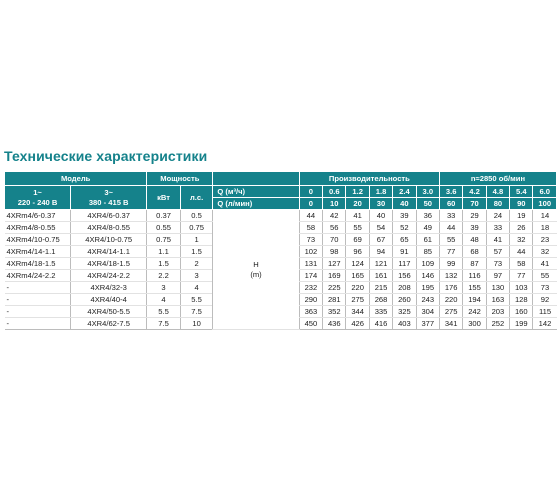  Describe the element at coordinates (196, 263) in the screenshot. I see `power-hp: 2` at that location.